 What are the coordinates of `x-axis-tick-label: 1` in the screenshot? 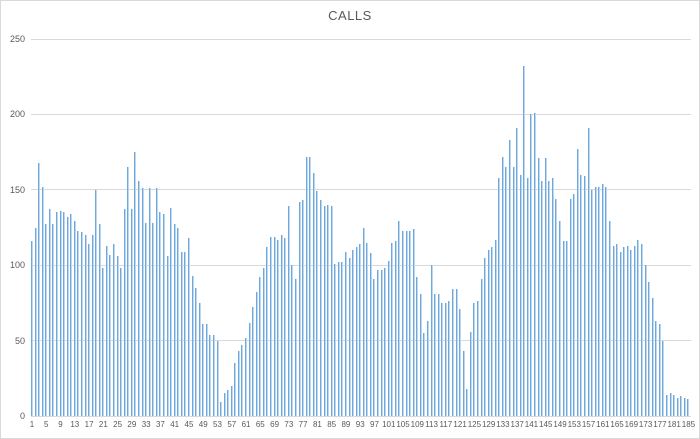 It's located at (32, 424).